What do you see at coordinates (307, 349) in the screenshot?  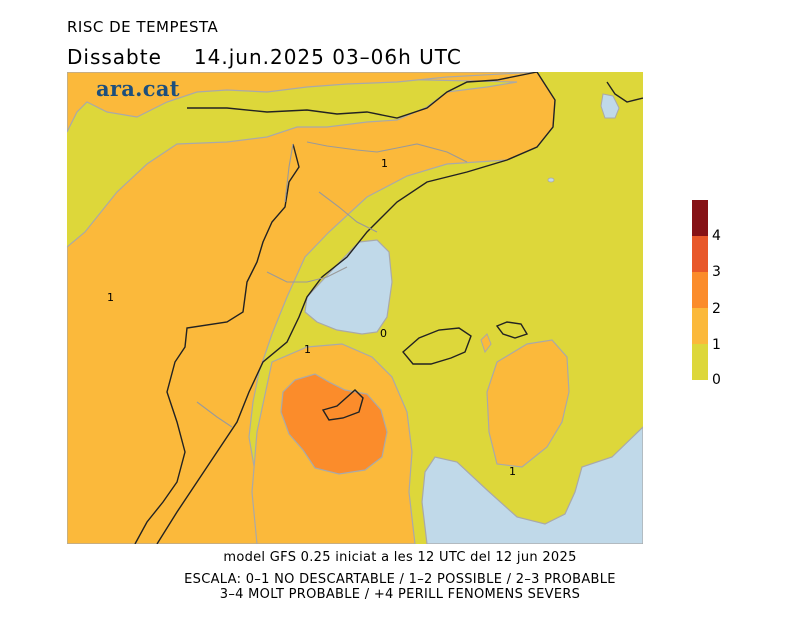 I see `contour-label-center: 1` at bounding box center [307, 349].